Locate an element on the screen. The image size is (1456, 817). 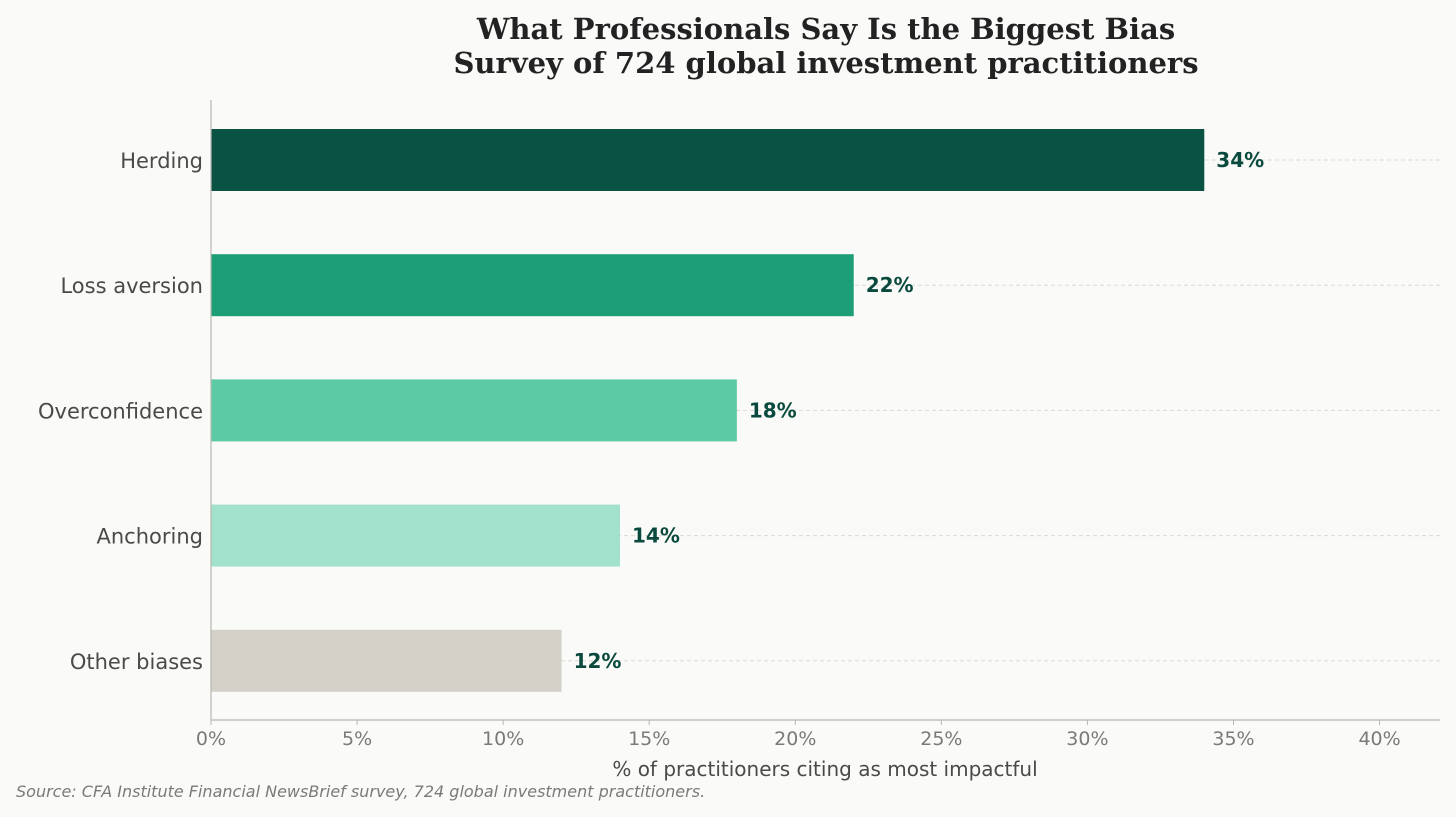
x-tick-label: 20% is located at coordinates (795, 739).